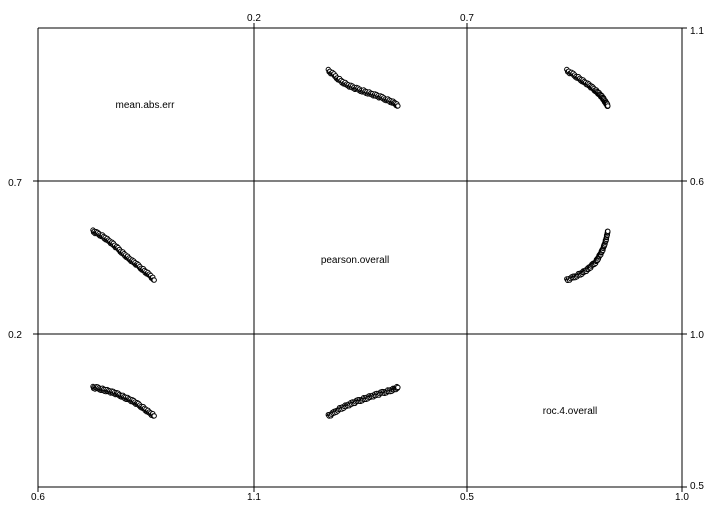  Describe the element at coordinates (355, 260) in the screenshot. I see `diag-label-pearson-overall: pearson.overall` at that location.